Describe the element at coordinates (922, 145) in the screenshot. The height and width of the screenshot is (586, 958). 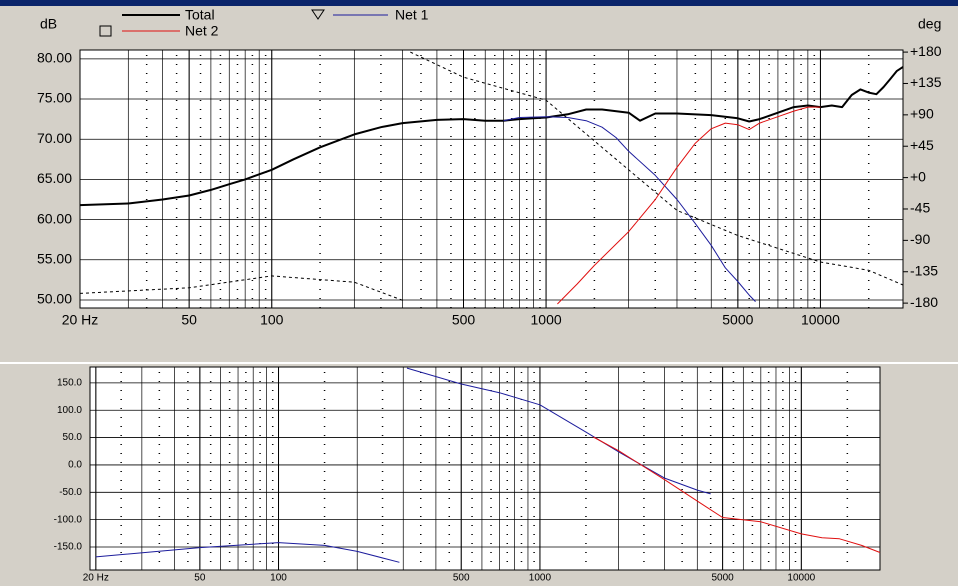
I see `y2-tick-label: +45` at that location.